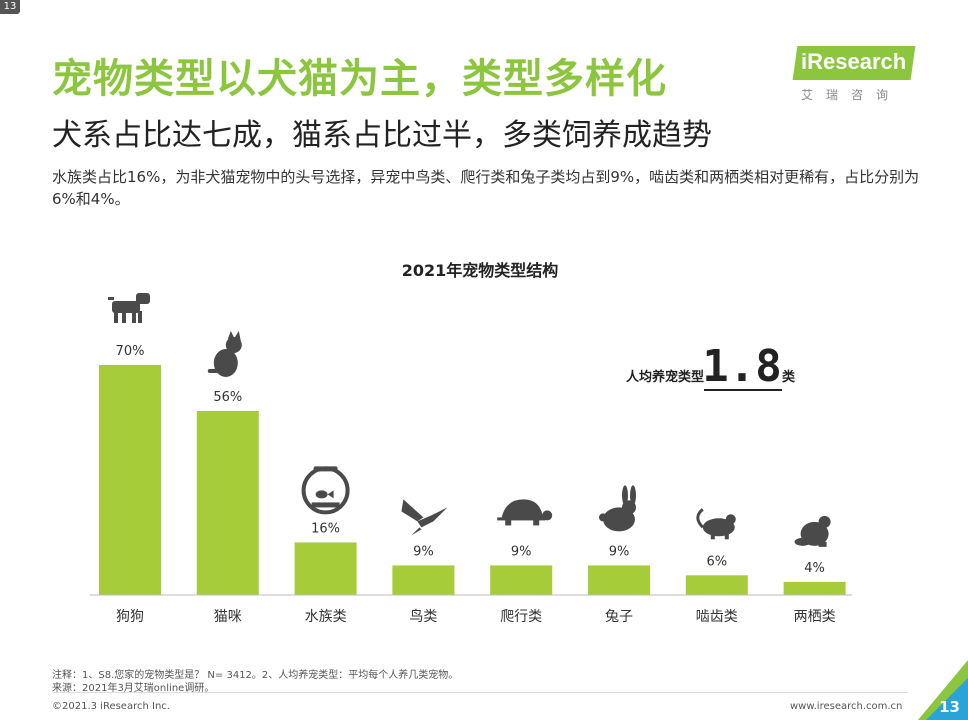  What do you see at coordinates (224, 354) in the screenshot?
I see `cat-icon` at bounding box center [224, 354].